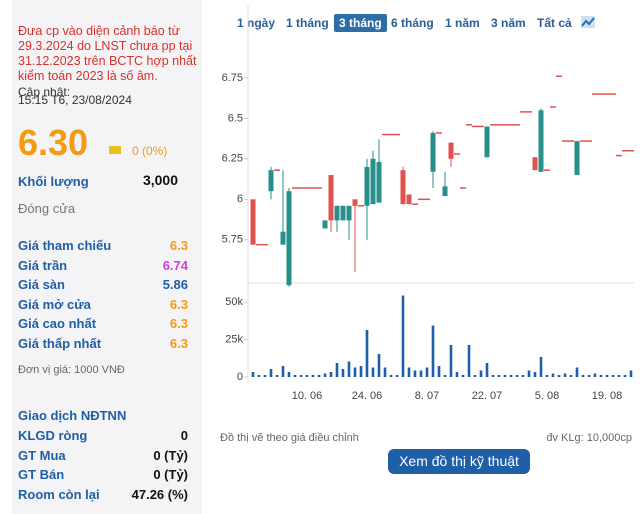  I want to click on y-tick-label: 25k, so click(234, 339).